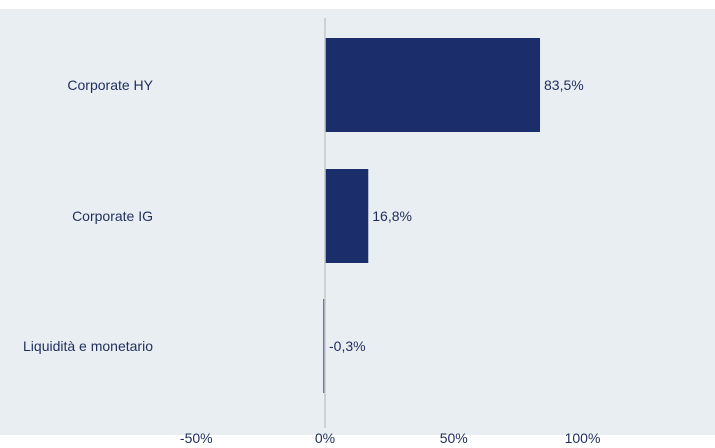  What do you see at coordinates (454, 438) in the screenshot?
I see `x-tick-label: 50%` at bounding box center [454, 438].